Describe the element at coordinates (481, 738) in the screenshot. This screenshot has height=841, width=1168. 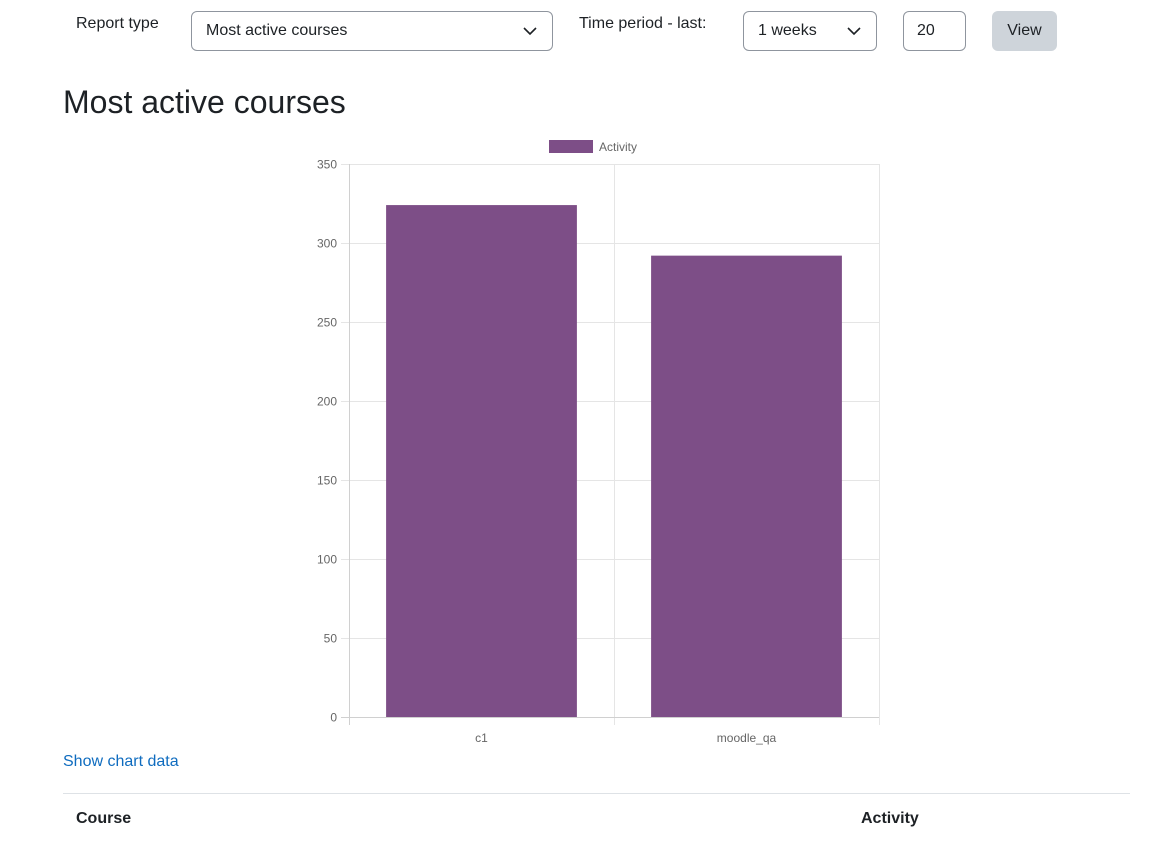
I see `x-tick-label: c1` at that location.